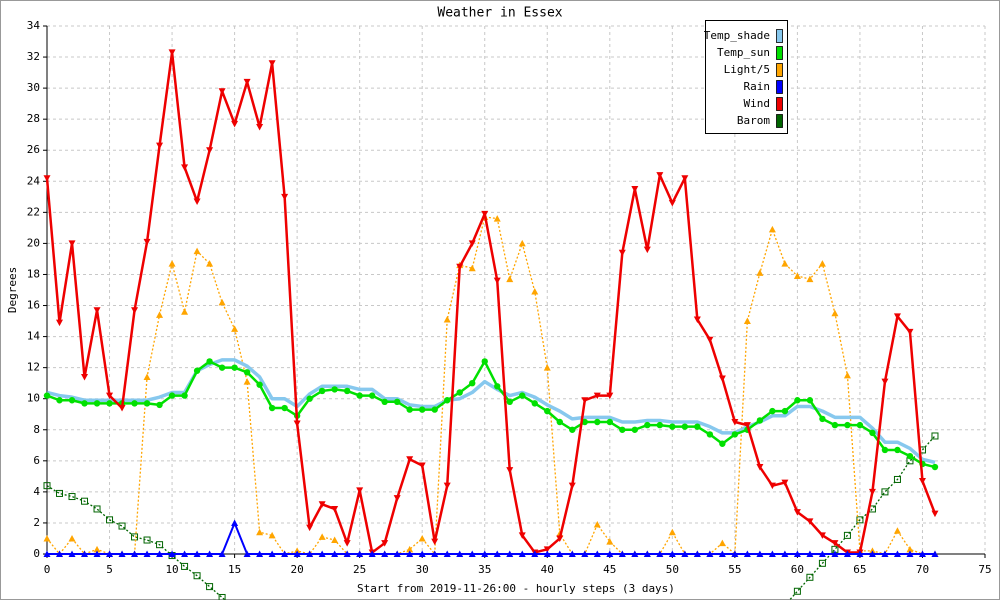 This screenshot has width=1000, height=600. What do you see at coordinates (33, 242) in the screenshot?
I see `y-tick-label: 20` at bounding box center [33, 242].